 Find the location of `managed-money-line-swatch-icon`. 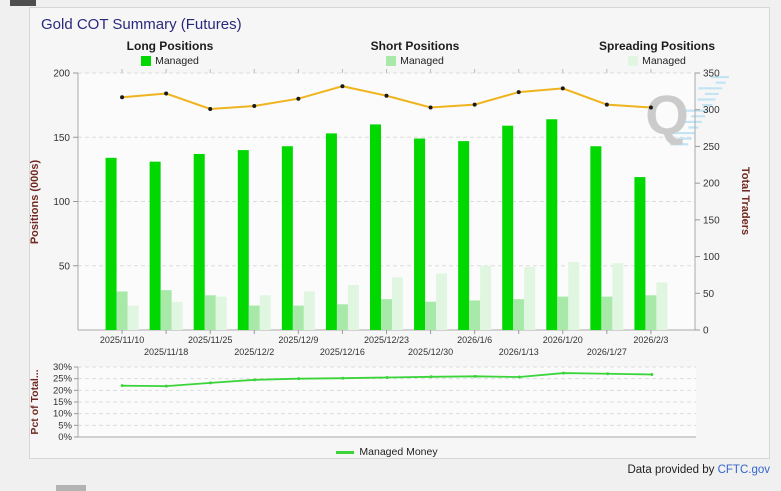

managed-money-line-swatch-icon is located at coordinates (345, 452).